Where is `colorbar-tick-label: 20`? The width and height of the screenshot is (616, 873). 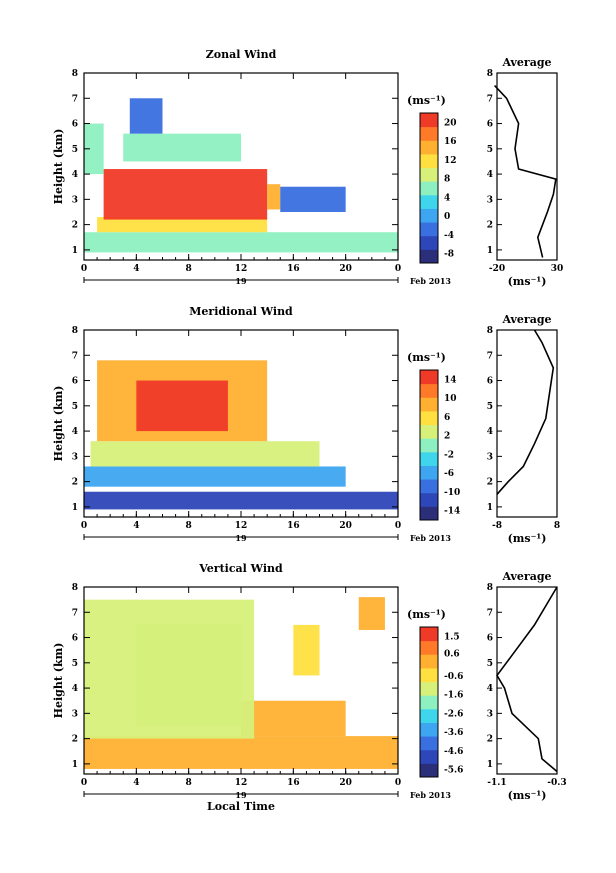 colorbar-tick-label: 20 is located at coordinates (450, 123).